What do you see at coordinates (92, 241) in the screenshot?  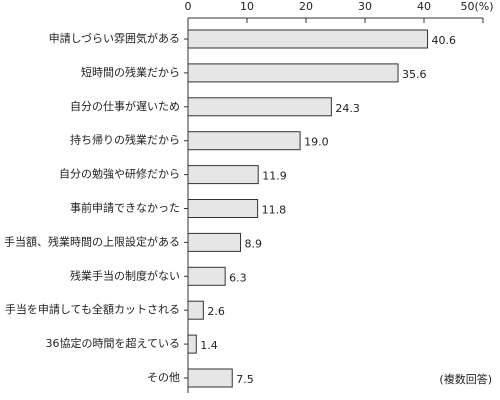 I see `y-tick-label: 手当額、残業時間の上限設定がある` at bounding box center [92, 241].